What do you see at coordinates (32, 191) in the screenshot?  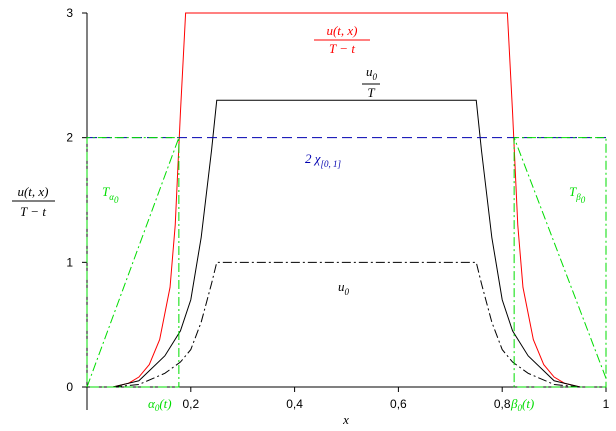 I see `y-label-numerator: u(t, x)` at bounding box center [32, 191].